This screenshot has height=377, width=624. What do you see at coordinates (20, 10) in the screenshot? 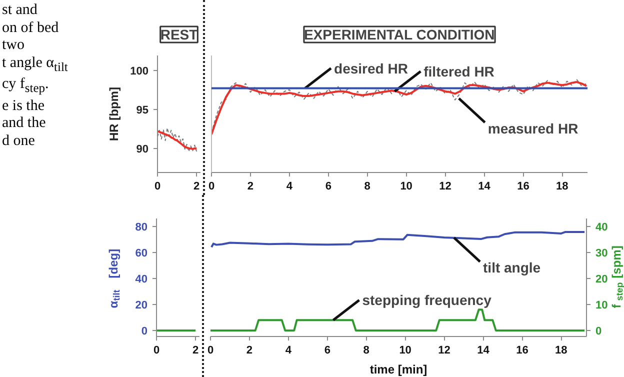
I see `text: st and` at bounding box center [20, 10].